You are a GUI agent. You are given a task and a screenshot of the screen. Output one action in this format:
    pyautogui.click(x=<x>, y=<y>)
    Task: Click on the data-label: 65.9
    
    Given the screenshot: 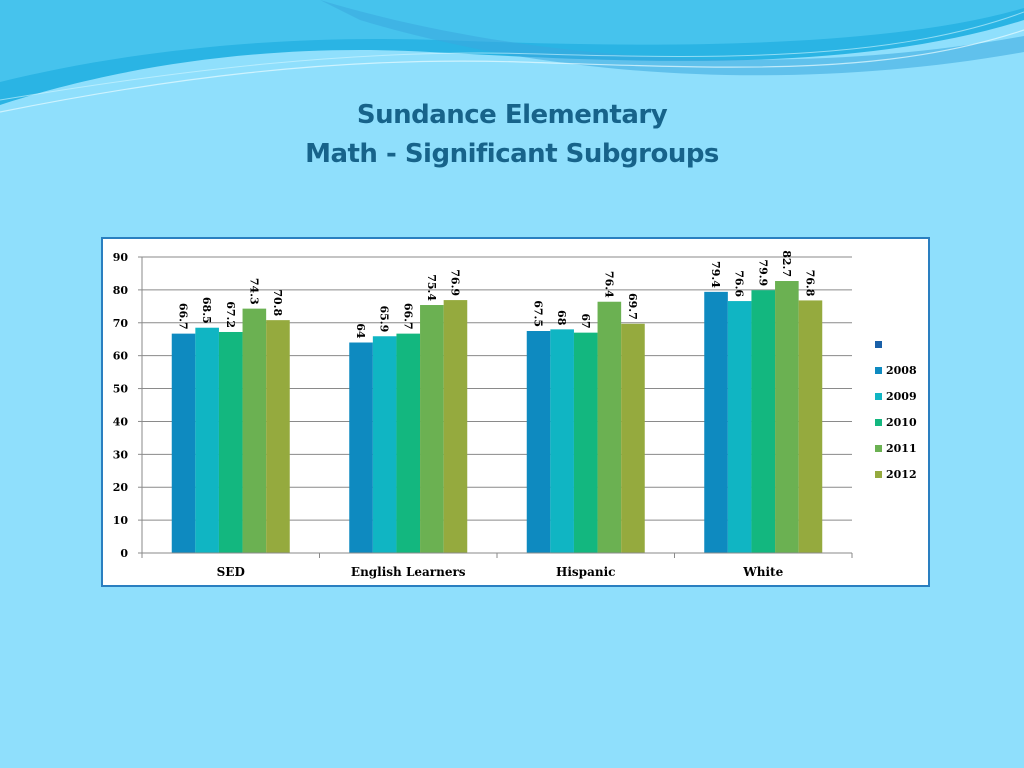 What is the action you would take?
    pyautogui.click(x=384, y=318)
    